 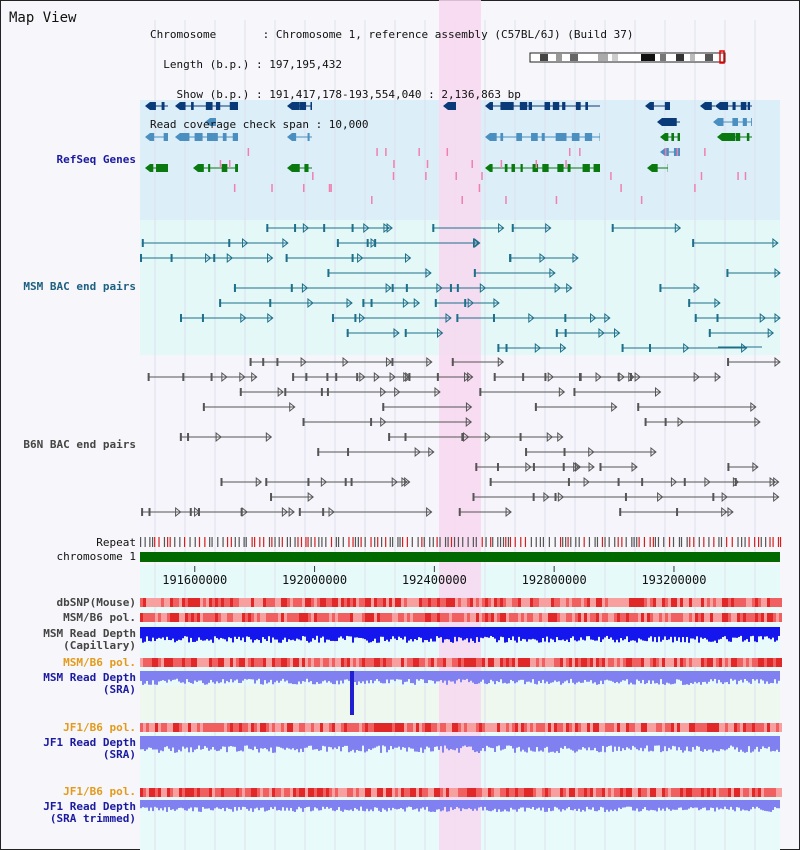 What do you see at coordinates (89, 748) in the screenshot?
I see `track-label-jf1-depth-sra: JF1 Read Depth (SRA)` at bounding box center [89, 748].